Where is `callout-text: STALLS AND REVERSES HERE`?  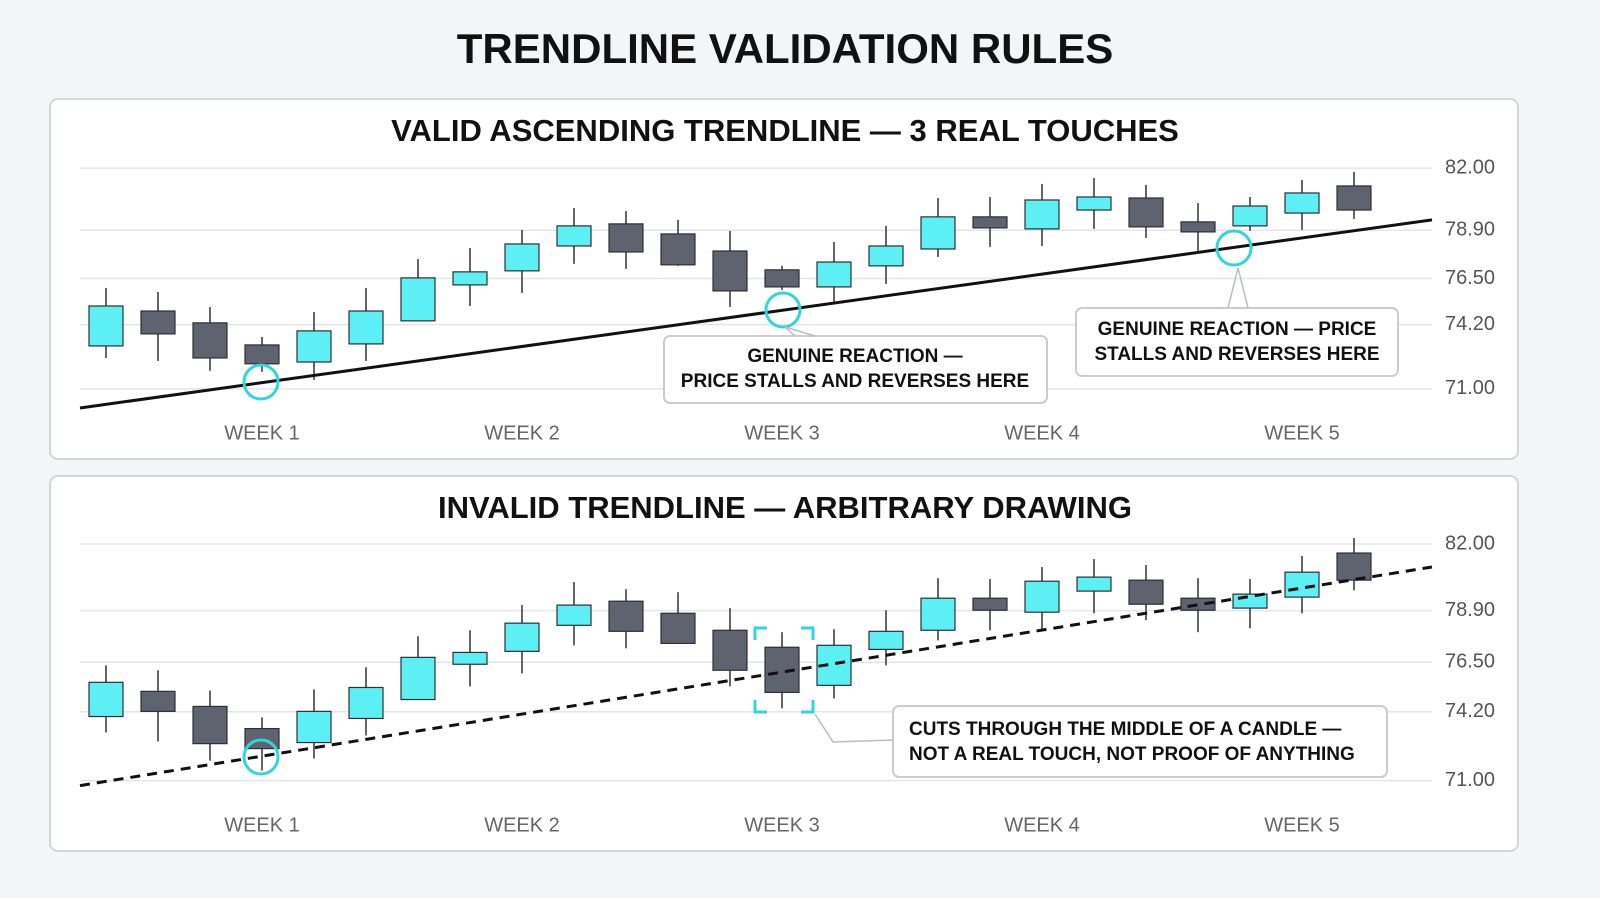 callout-text: STALLS AND REVERSES HERE is located at coordinates (1236, 354).